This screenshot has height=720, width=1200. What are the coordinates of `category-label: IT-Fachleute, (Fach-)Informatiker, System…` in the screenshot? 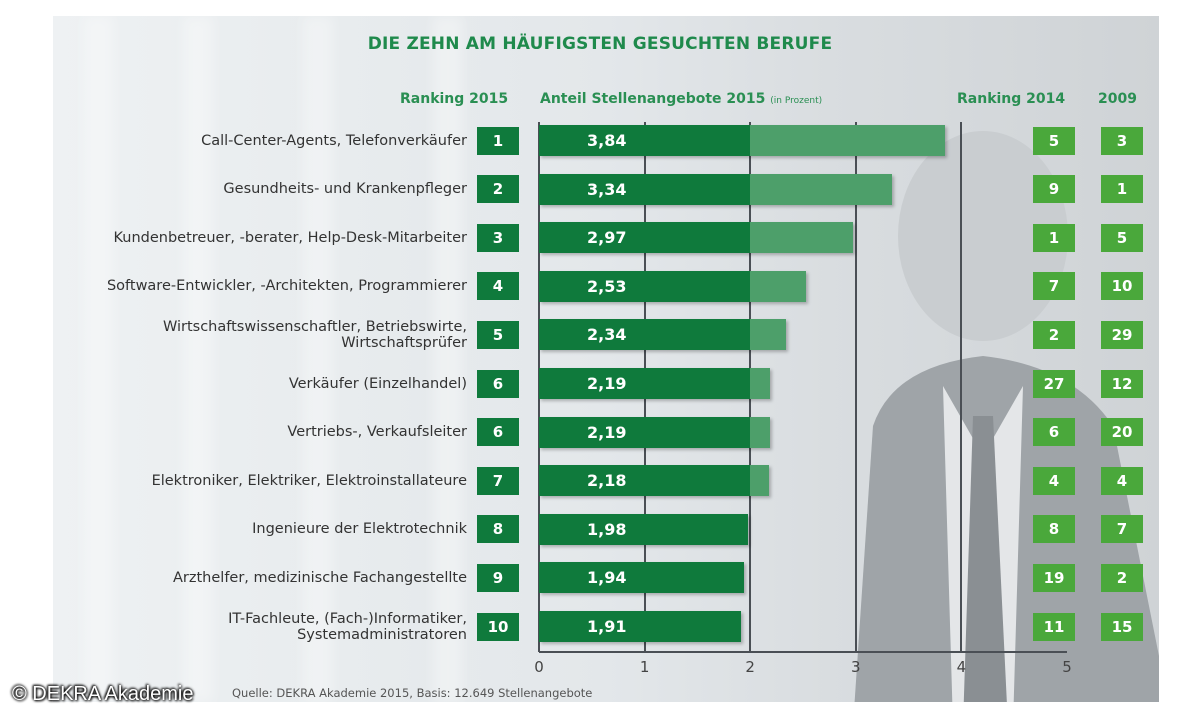 It's located at (347, 627).